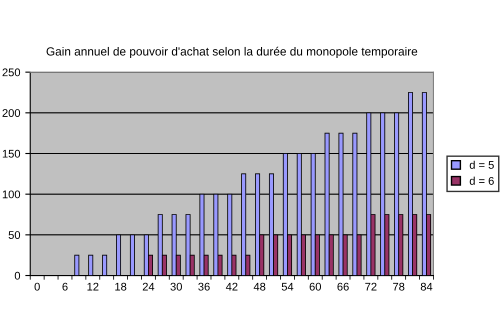 Image resolution: width=504 pixels, height=328 pixels. Describe the element at coordinates (65, 286) in the screenshot. I see `x-tick-label: 6` at that location.